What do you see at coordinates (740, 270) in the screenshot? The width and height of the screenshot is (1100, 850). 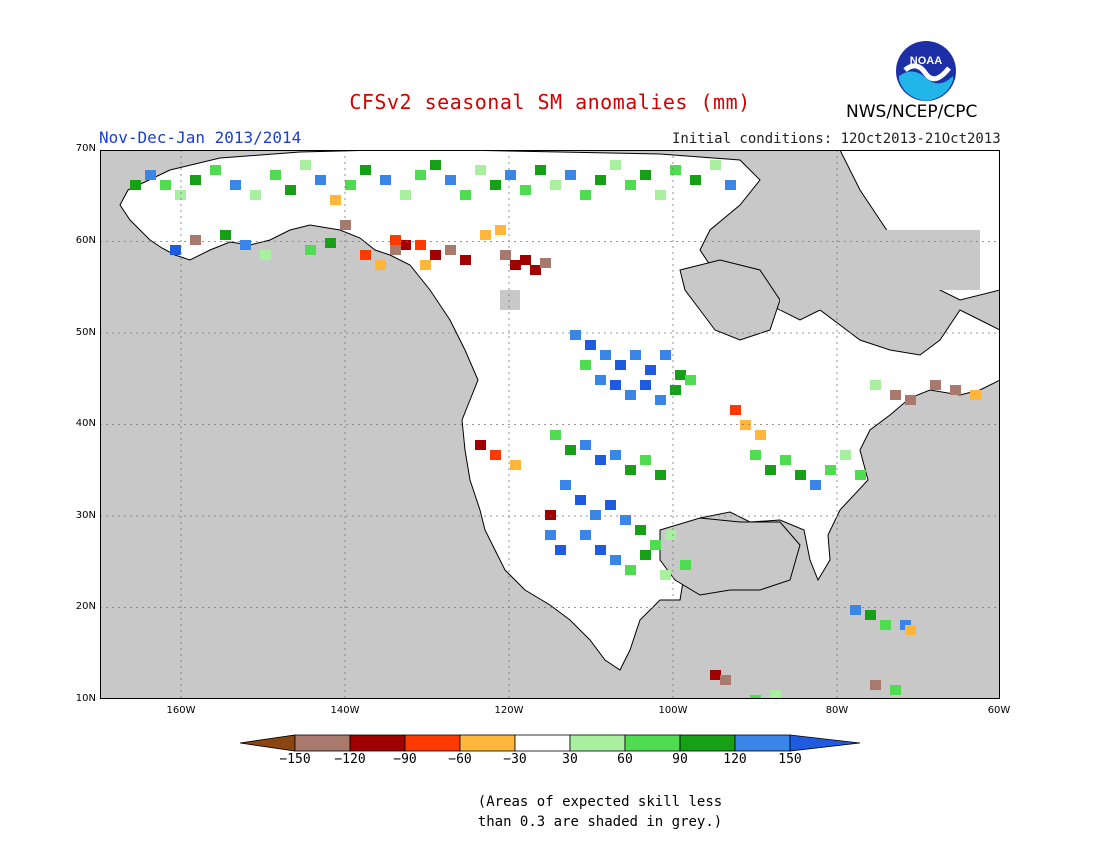 I see `low-skill-grey-areas` at bounding box center [740, 270].